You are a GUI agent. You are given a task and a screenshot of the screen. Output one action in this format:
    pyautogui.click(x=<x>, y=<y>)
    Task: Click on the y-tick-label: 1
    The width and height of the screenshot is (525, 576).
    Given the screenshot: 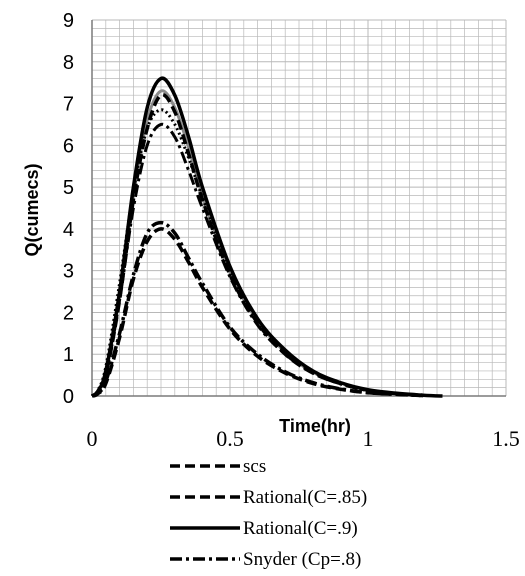 What is the action you would take?
    pyautogui.click(x=68, y=355)
    